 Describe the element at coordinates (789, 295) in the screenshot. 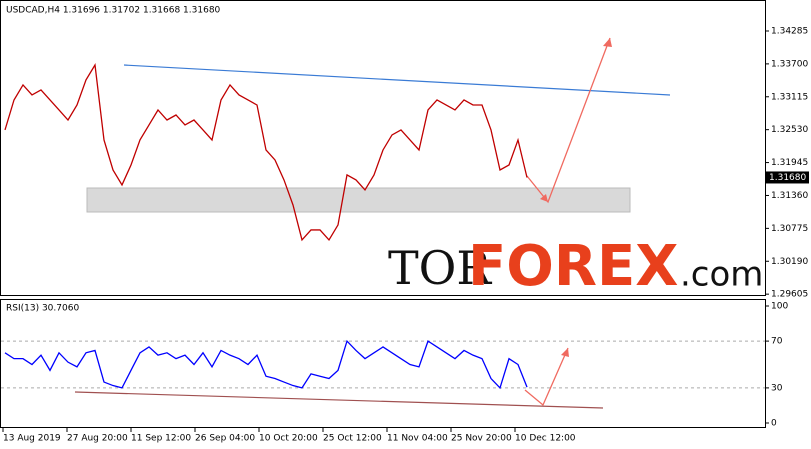

I see `y-tick-label: 1.29605` at that location.